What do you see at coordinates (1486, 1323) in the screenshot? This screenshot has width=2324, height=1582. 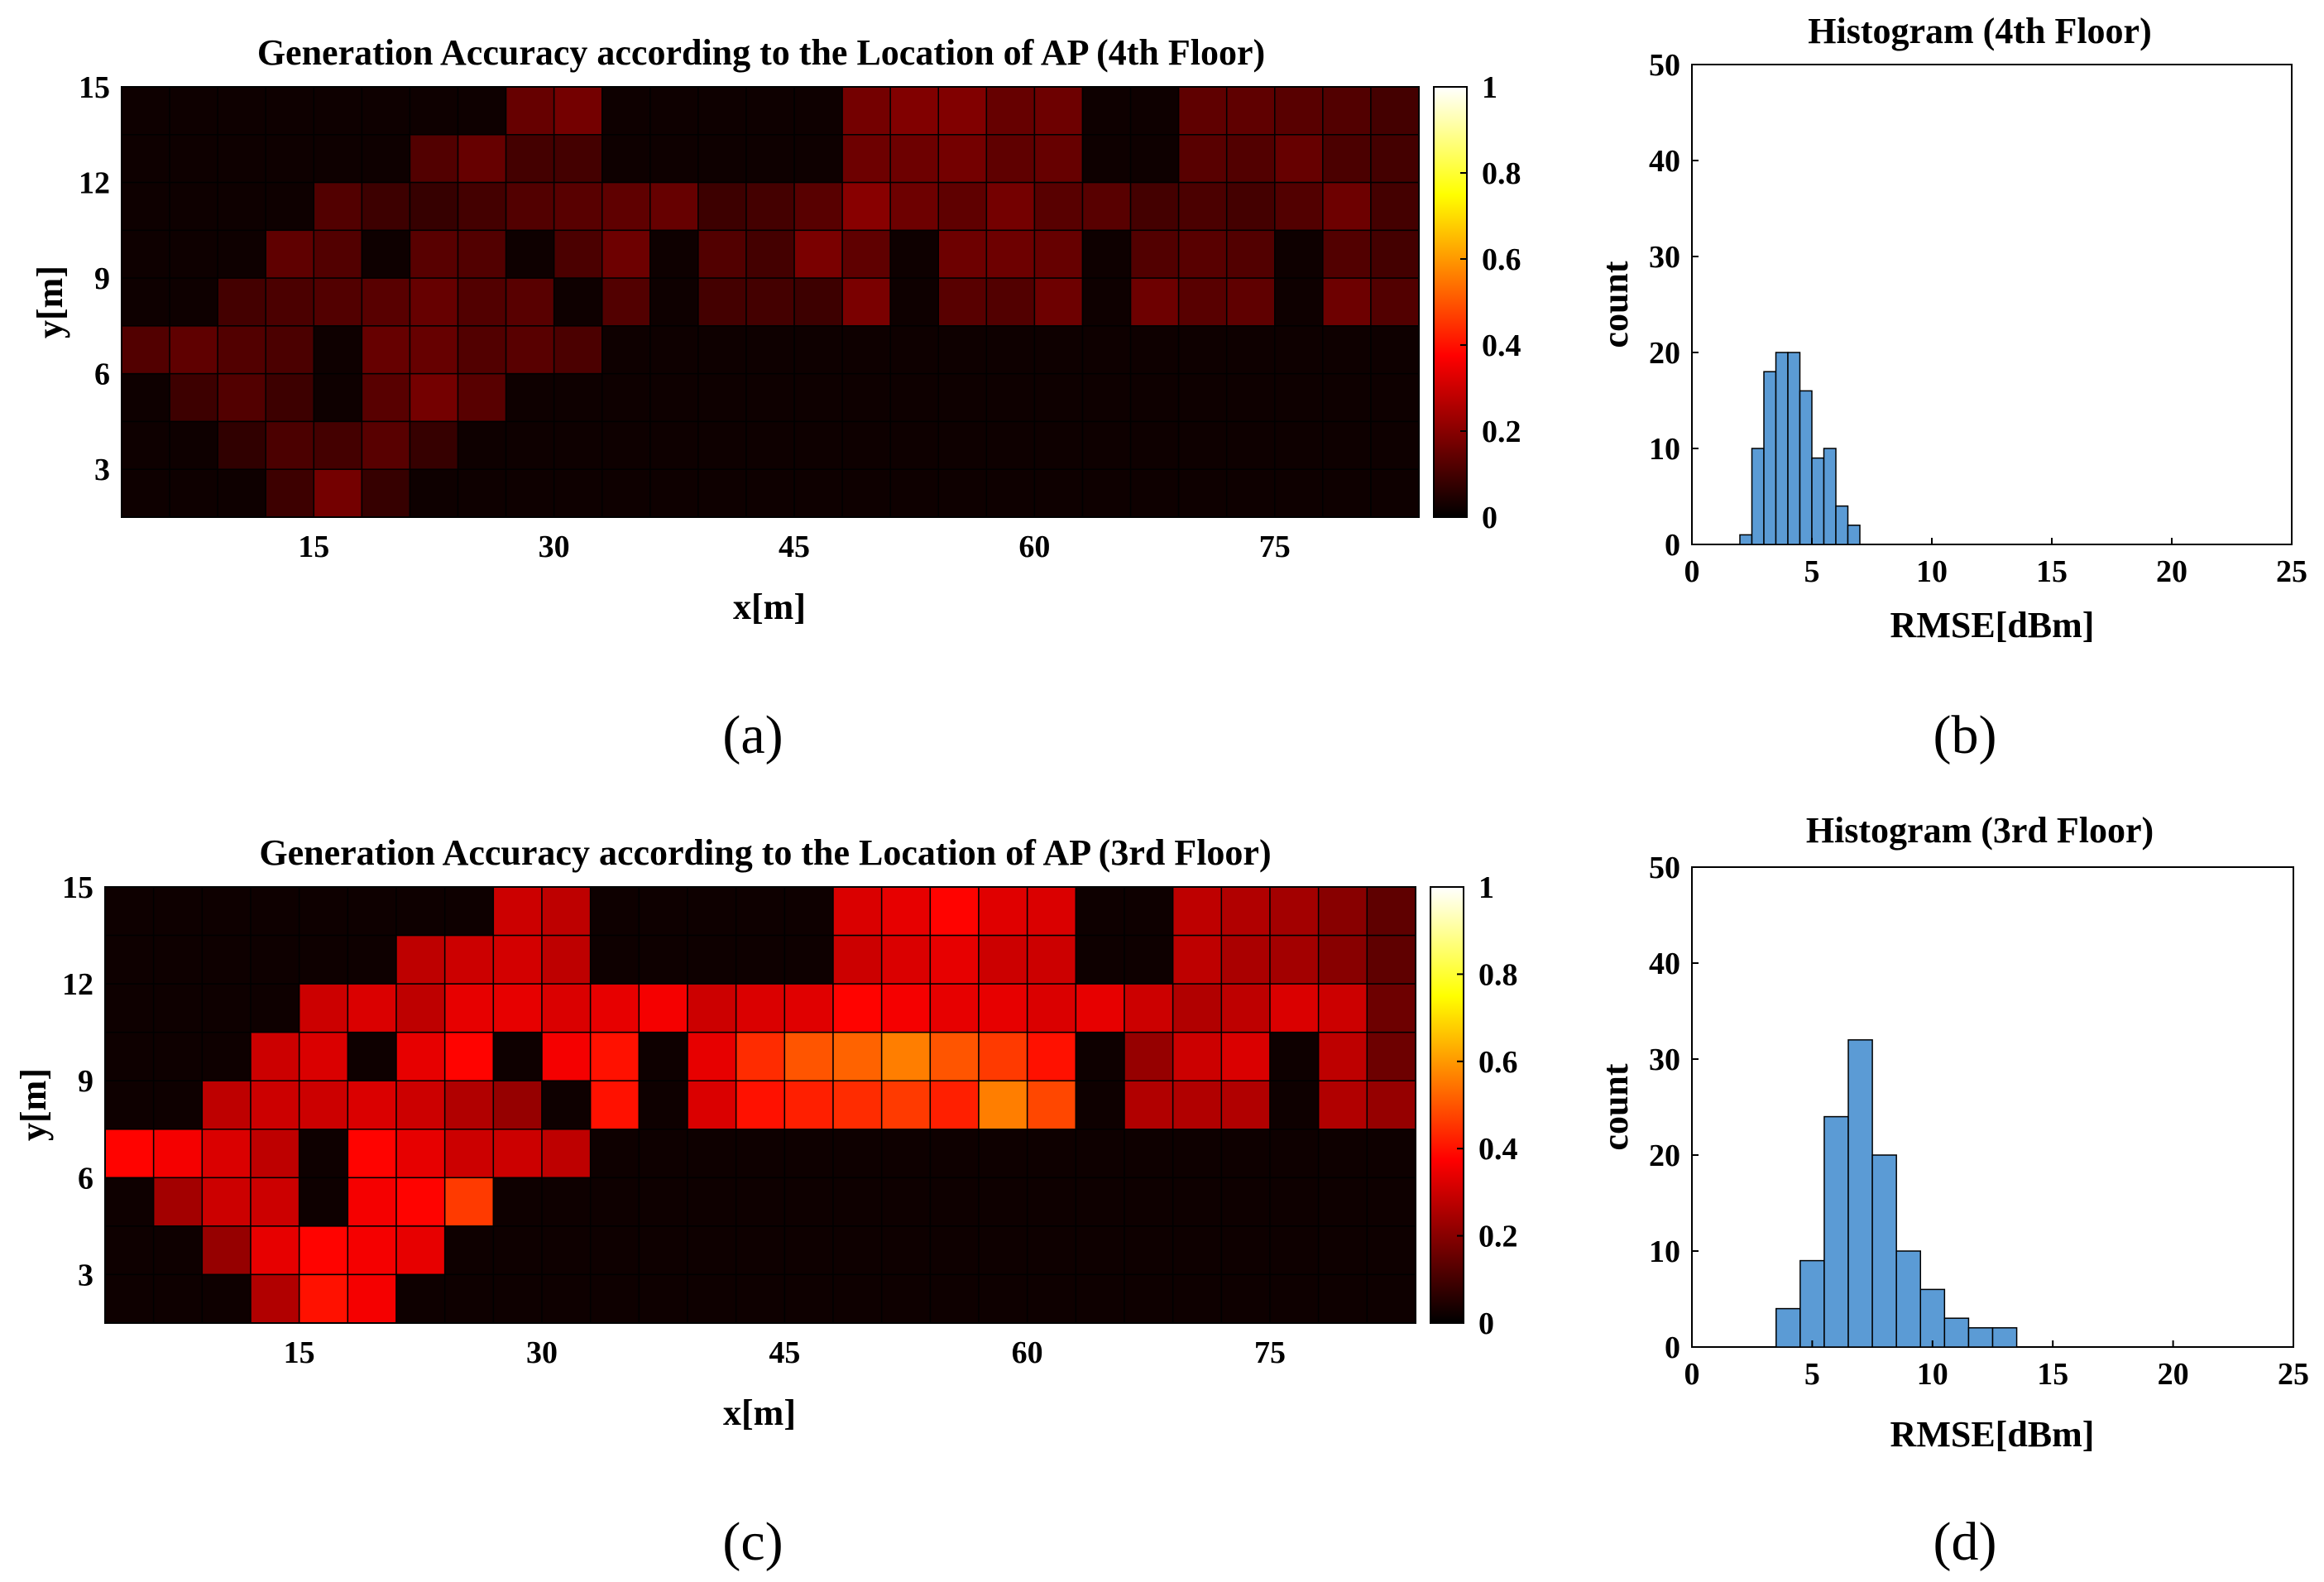 I see `colorbar-tick-label: 0` at bounding box center [1486, 1323].